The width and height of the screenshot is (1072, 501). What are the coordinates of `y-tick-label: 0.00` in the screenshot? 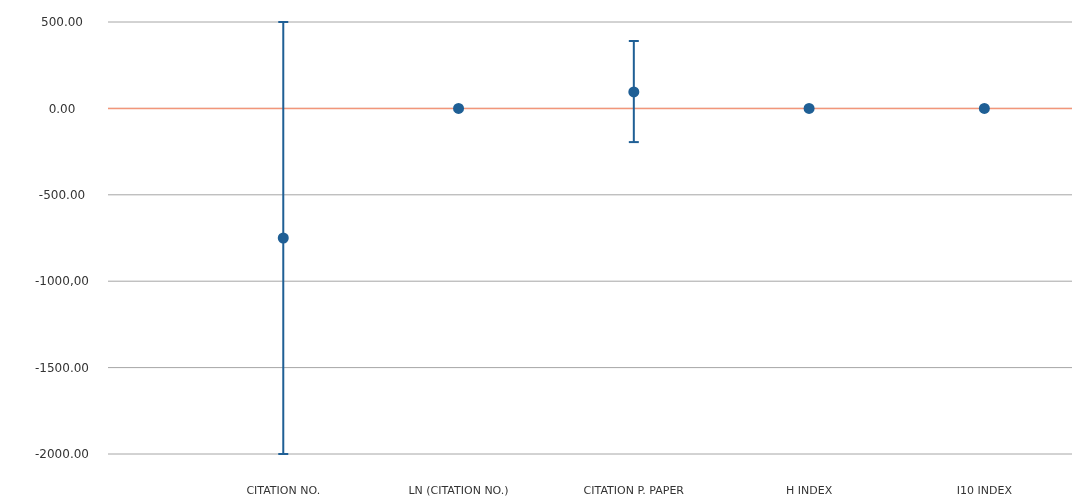 It's located at (62, 108).